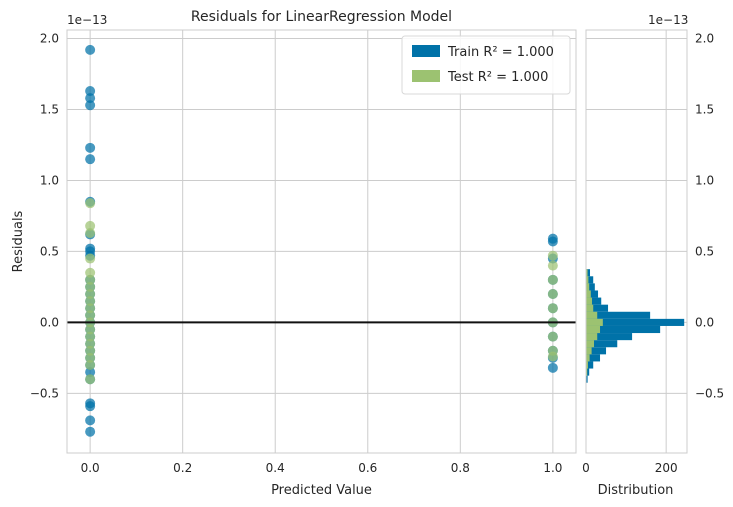 This screenshot has height=507, width=733. I want to click on x-axis-label: Predicted Value, so click(321, 490).